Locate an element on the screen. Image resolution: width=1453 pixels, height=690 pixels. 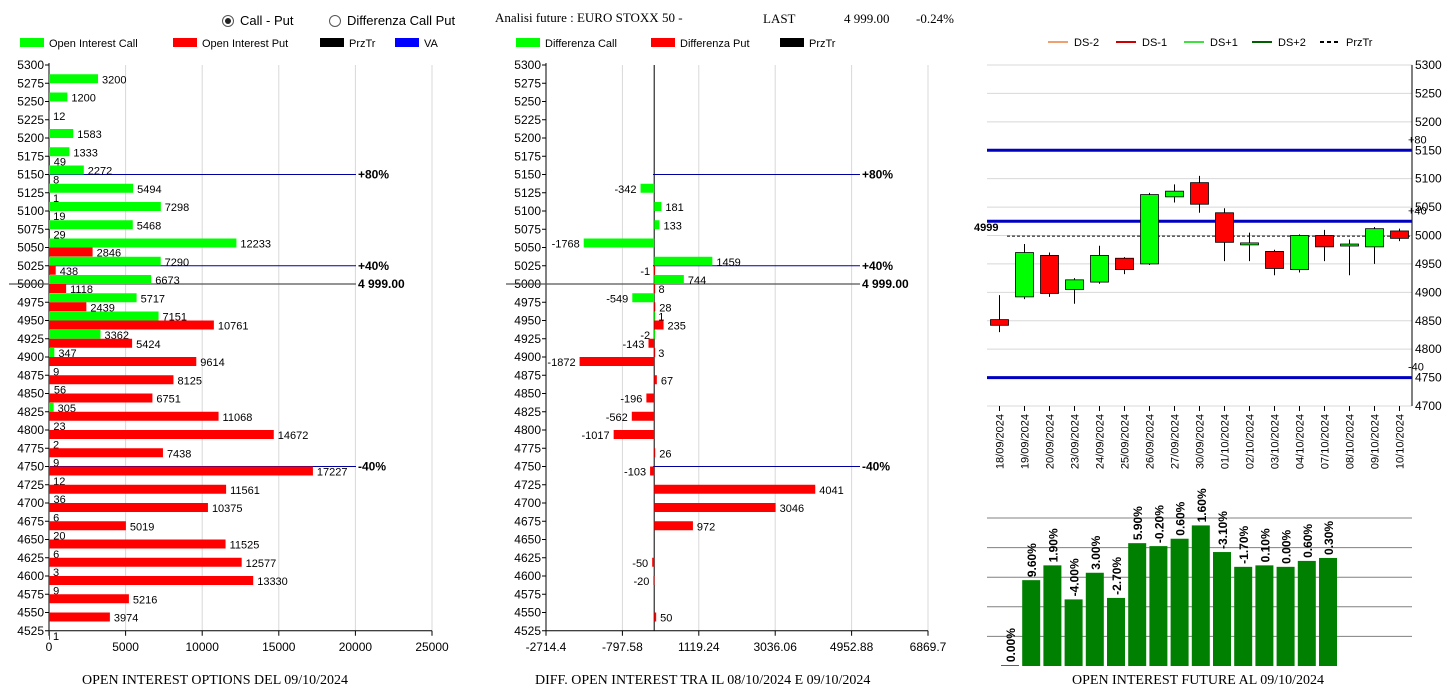
x-tick-label: 01/10/2024 is located at coordinates (1226, 441).